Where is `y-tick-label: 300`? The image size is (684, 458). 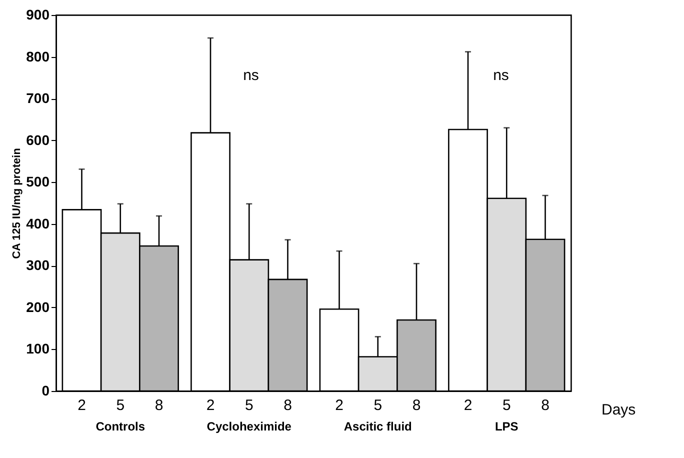 y-tick-label: 300 is located at coordinates (38, 265).